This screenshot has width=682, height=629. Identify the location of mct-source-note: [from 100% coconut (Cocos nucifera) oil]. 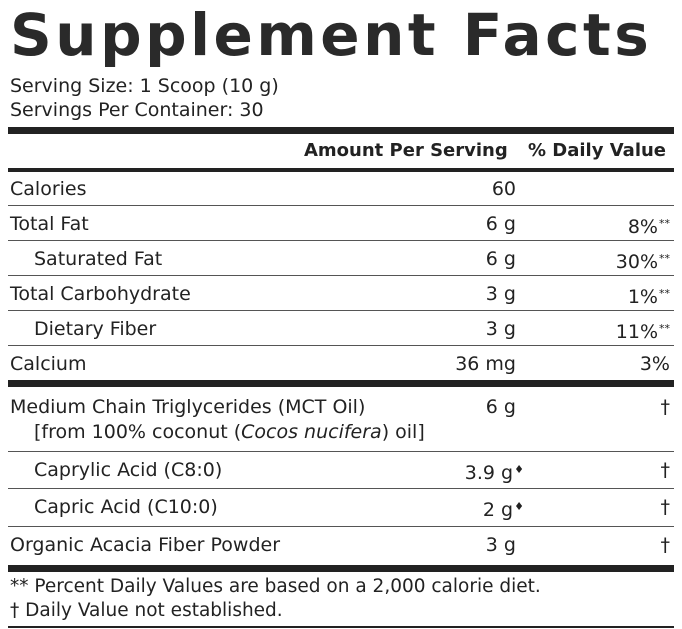
(229, 432).